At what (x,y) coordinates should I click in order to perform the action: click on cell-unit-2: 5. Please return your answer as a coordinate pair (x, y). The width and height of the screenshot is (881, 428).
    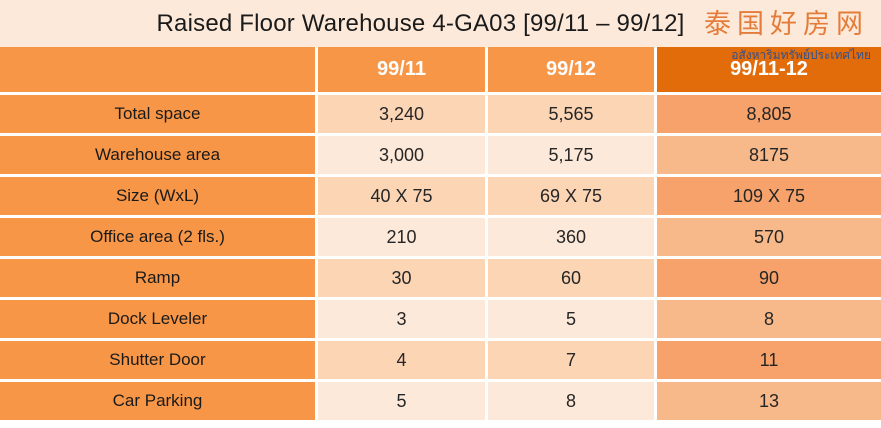
    Looking at the image, I should click on (572, 320).